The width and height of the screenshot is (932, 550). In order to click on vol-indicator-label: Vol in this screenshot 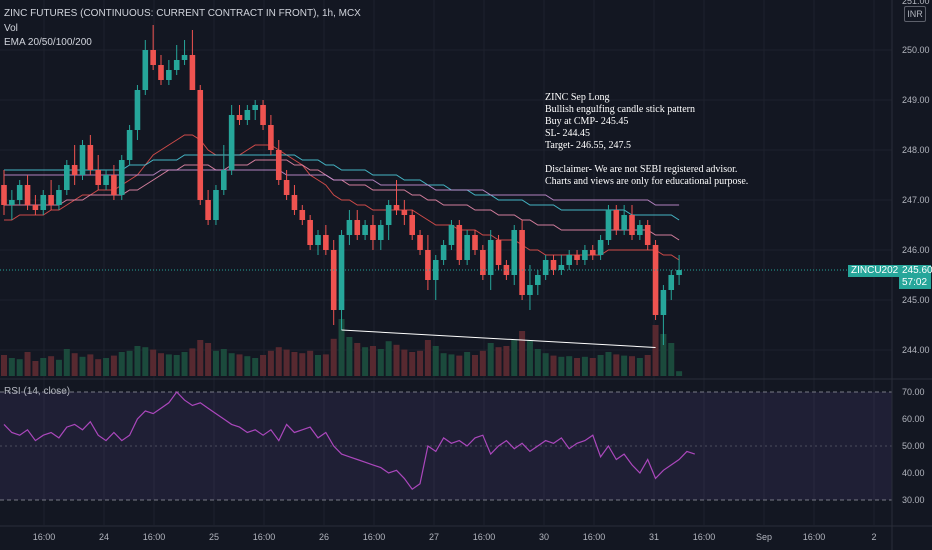, I will do `click(11, 28)`.